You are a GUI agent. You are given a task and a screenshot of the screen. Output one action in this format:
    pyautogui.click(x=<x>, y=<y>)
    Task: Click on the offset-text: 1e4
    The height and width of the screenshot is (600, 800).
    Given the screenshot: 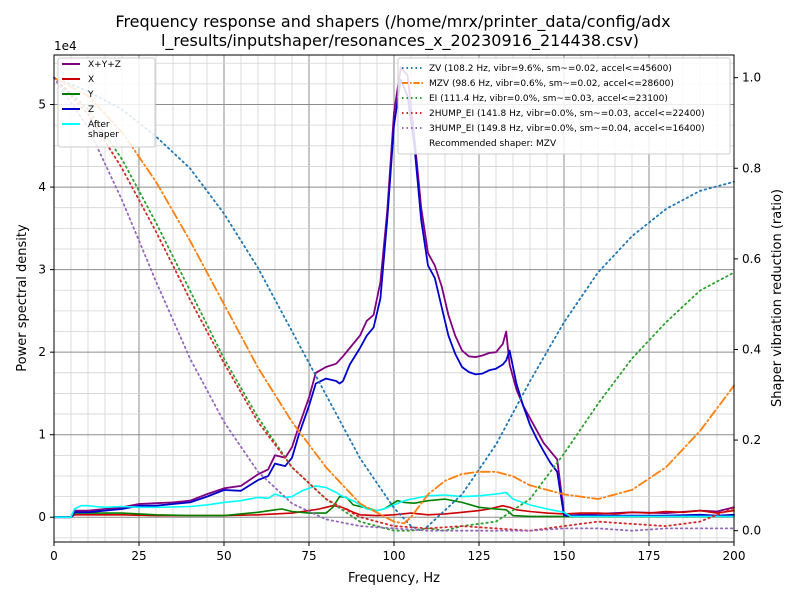 What is the action you would take?
    pyautogui.click(x=65, y=46)
    